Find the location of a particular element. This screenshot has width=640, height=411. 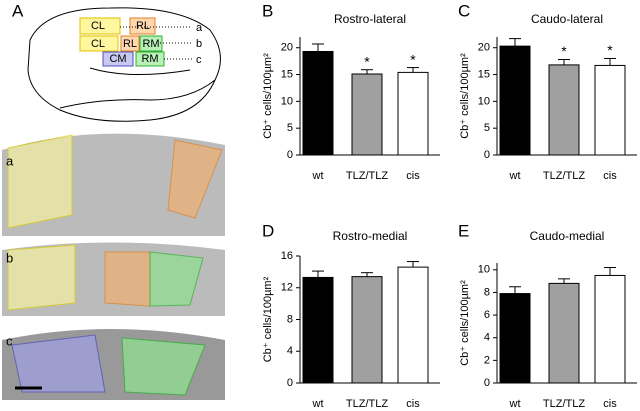

chart-title: Rostro-medial is located at coordinates (370, 236).